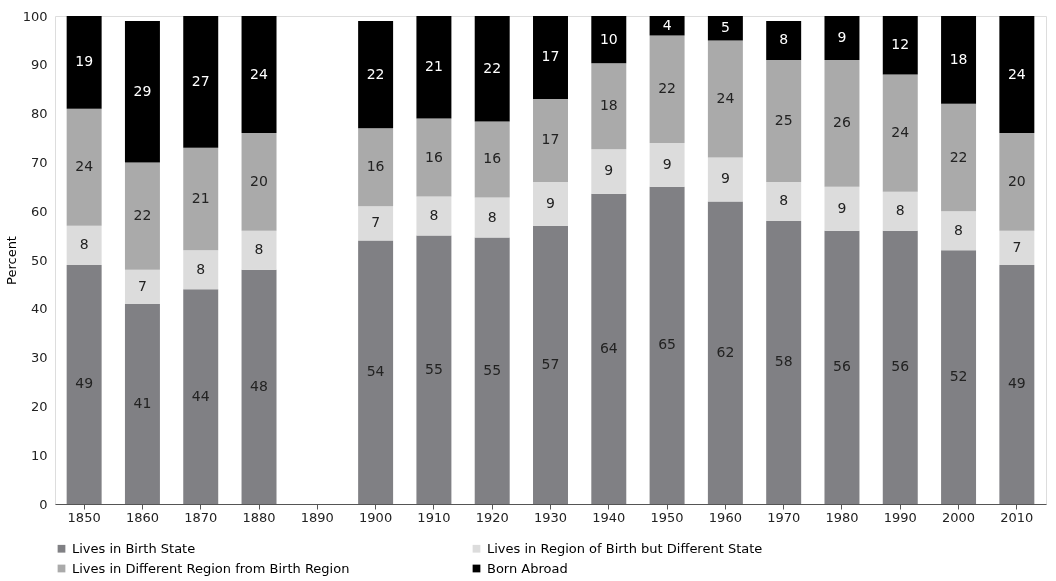  Describe the element at coordinates (39, 260) in the screenshot. I see `y-tick-label: 50` at that location.